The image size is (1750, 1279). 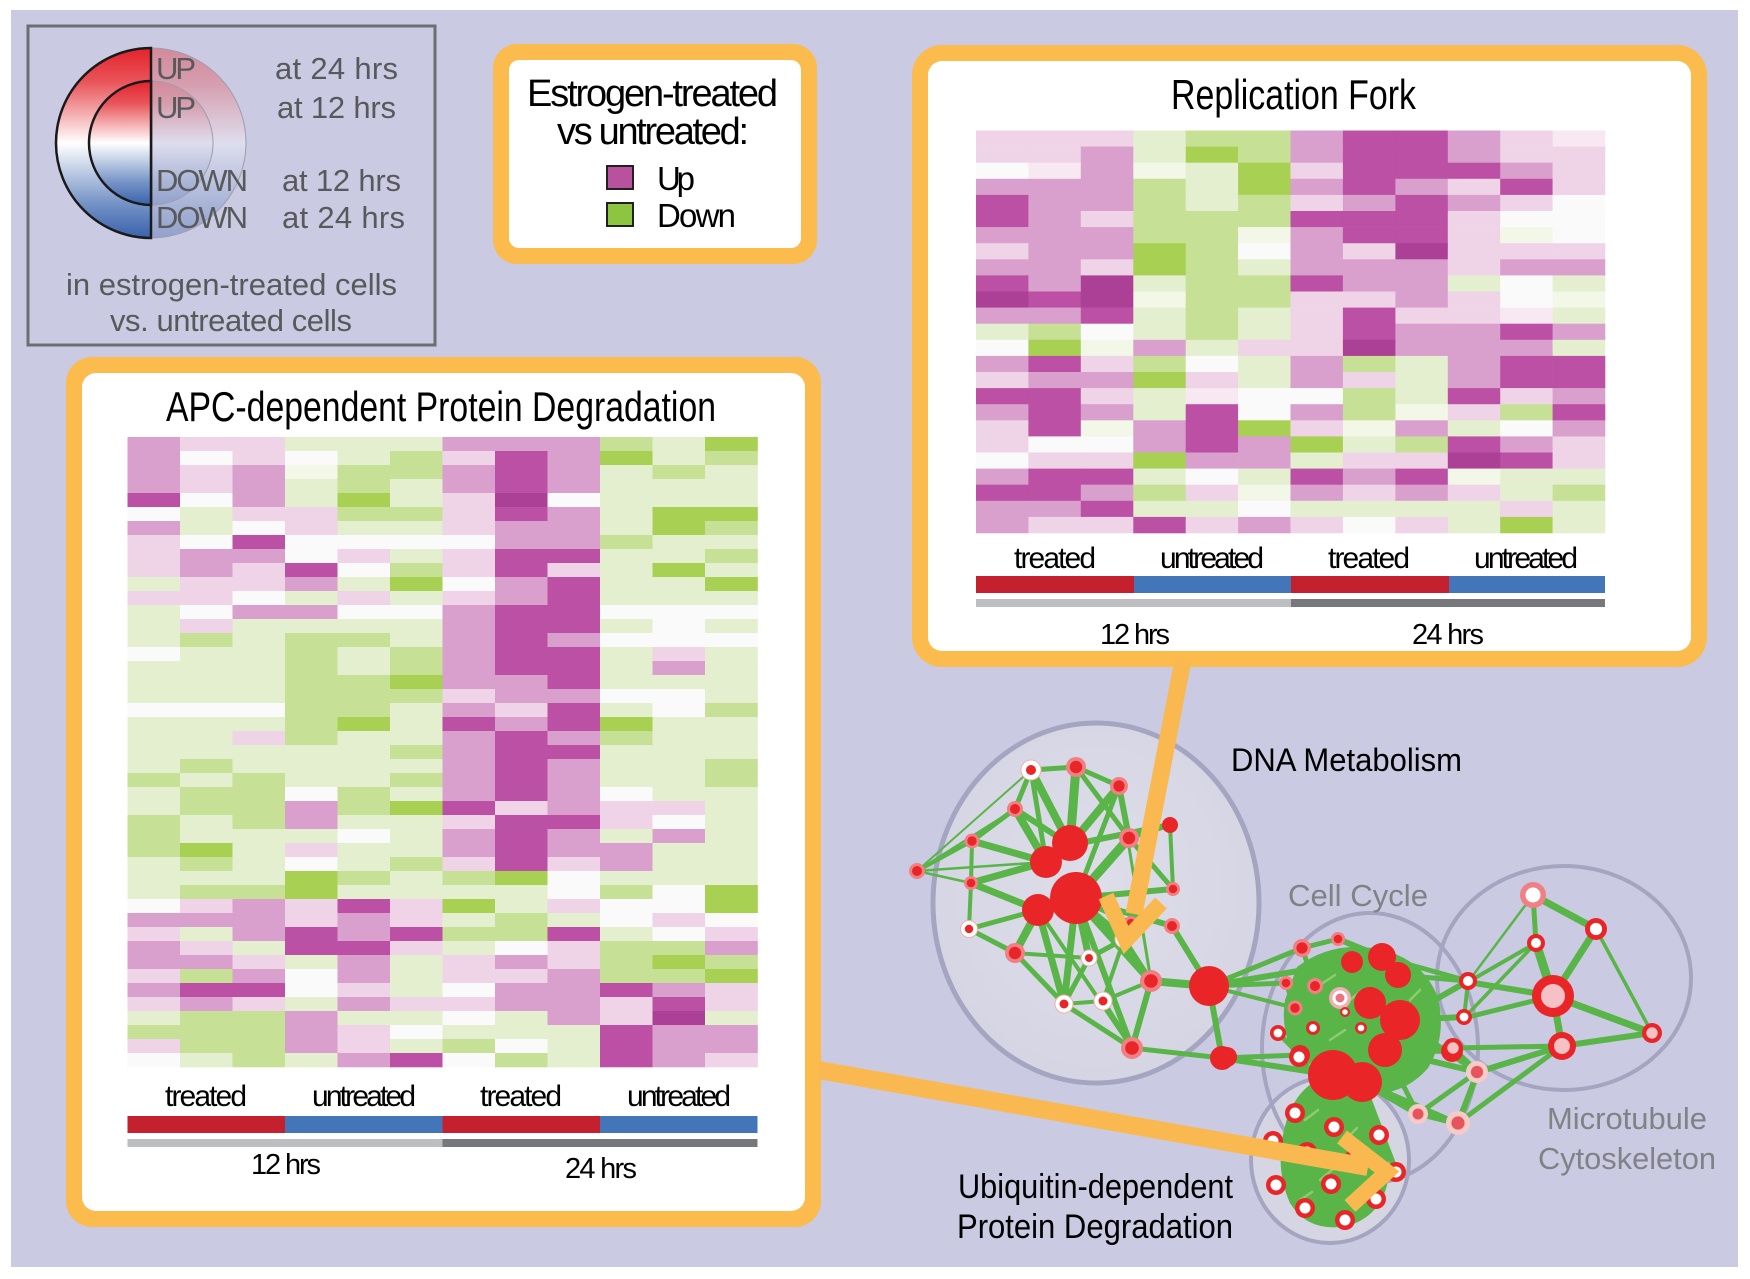 I want to click on svg-text: Protein Degradation, so click(x=1095, y=1227).